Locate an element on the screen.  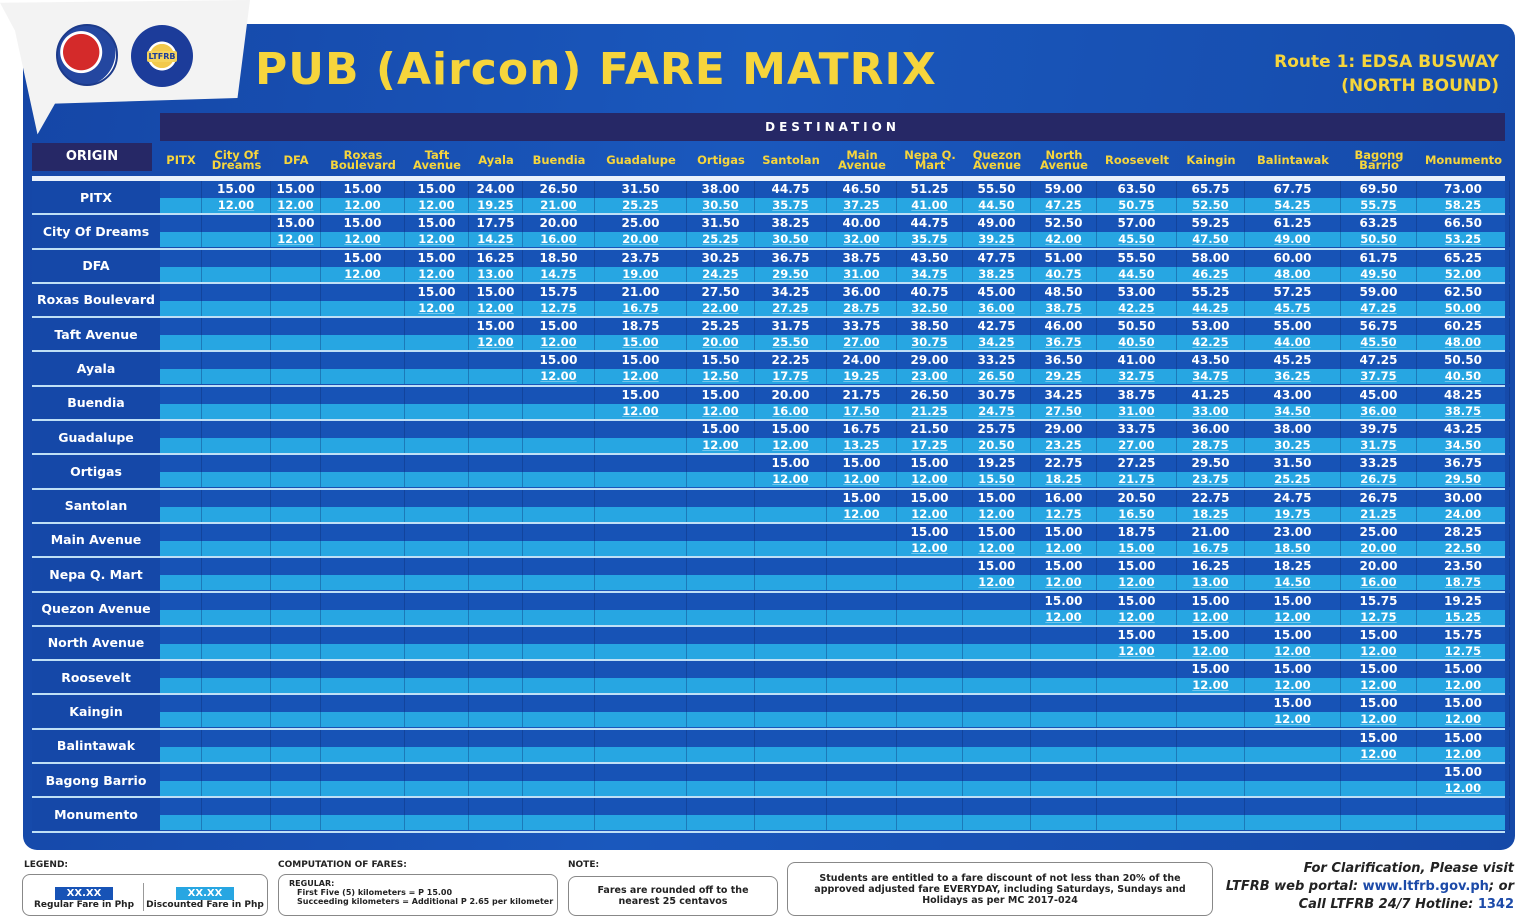
discounted-fare: 28.75 is located at coordinates (861, 307).